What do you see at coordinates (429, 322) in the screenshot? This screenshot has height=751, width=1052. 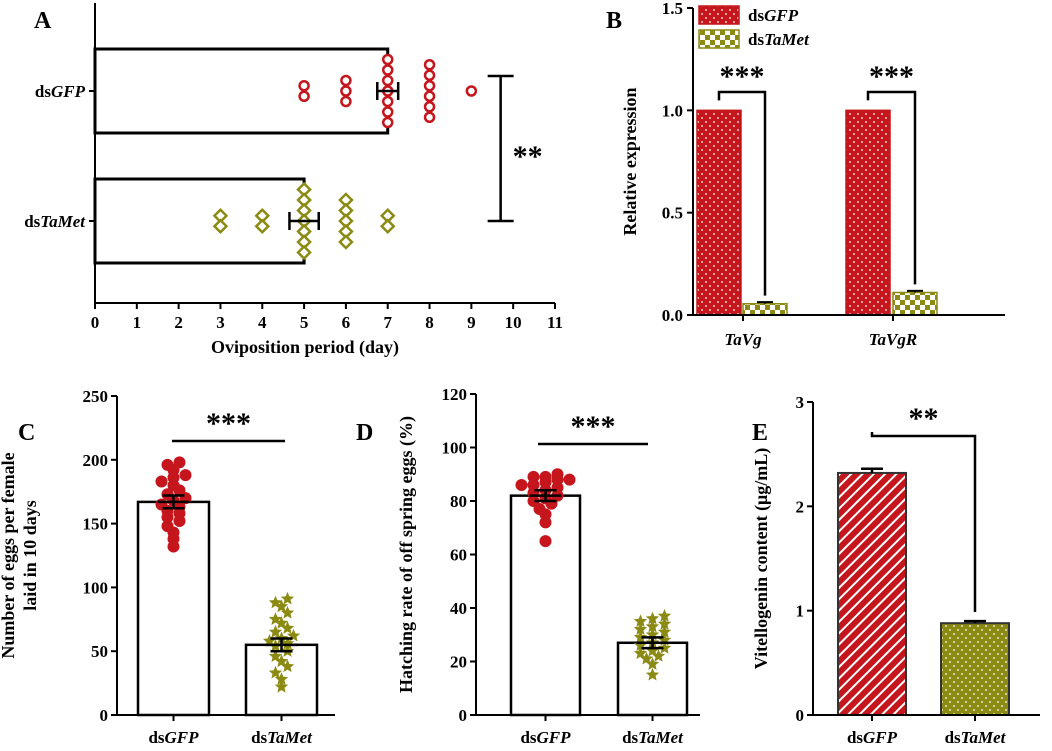 I see `x-tick-label: 8` at bounding box center [429, 322].